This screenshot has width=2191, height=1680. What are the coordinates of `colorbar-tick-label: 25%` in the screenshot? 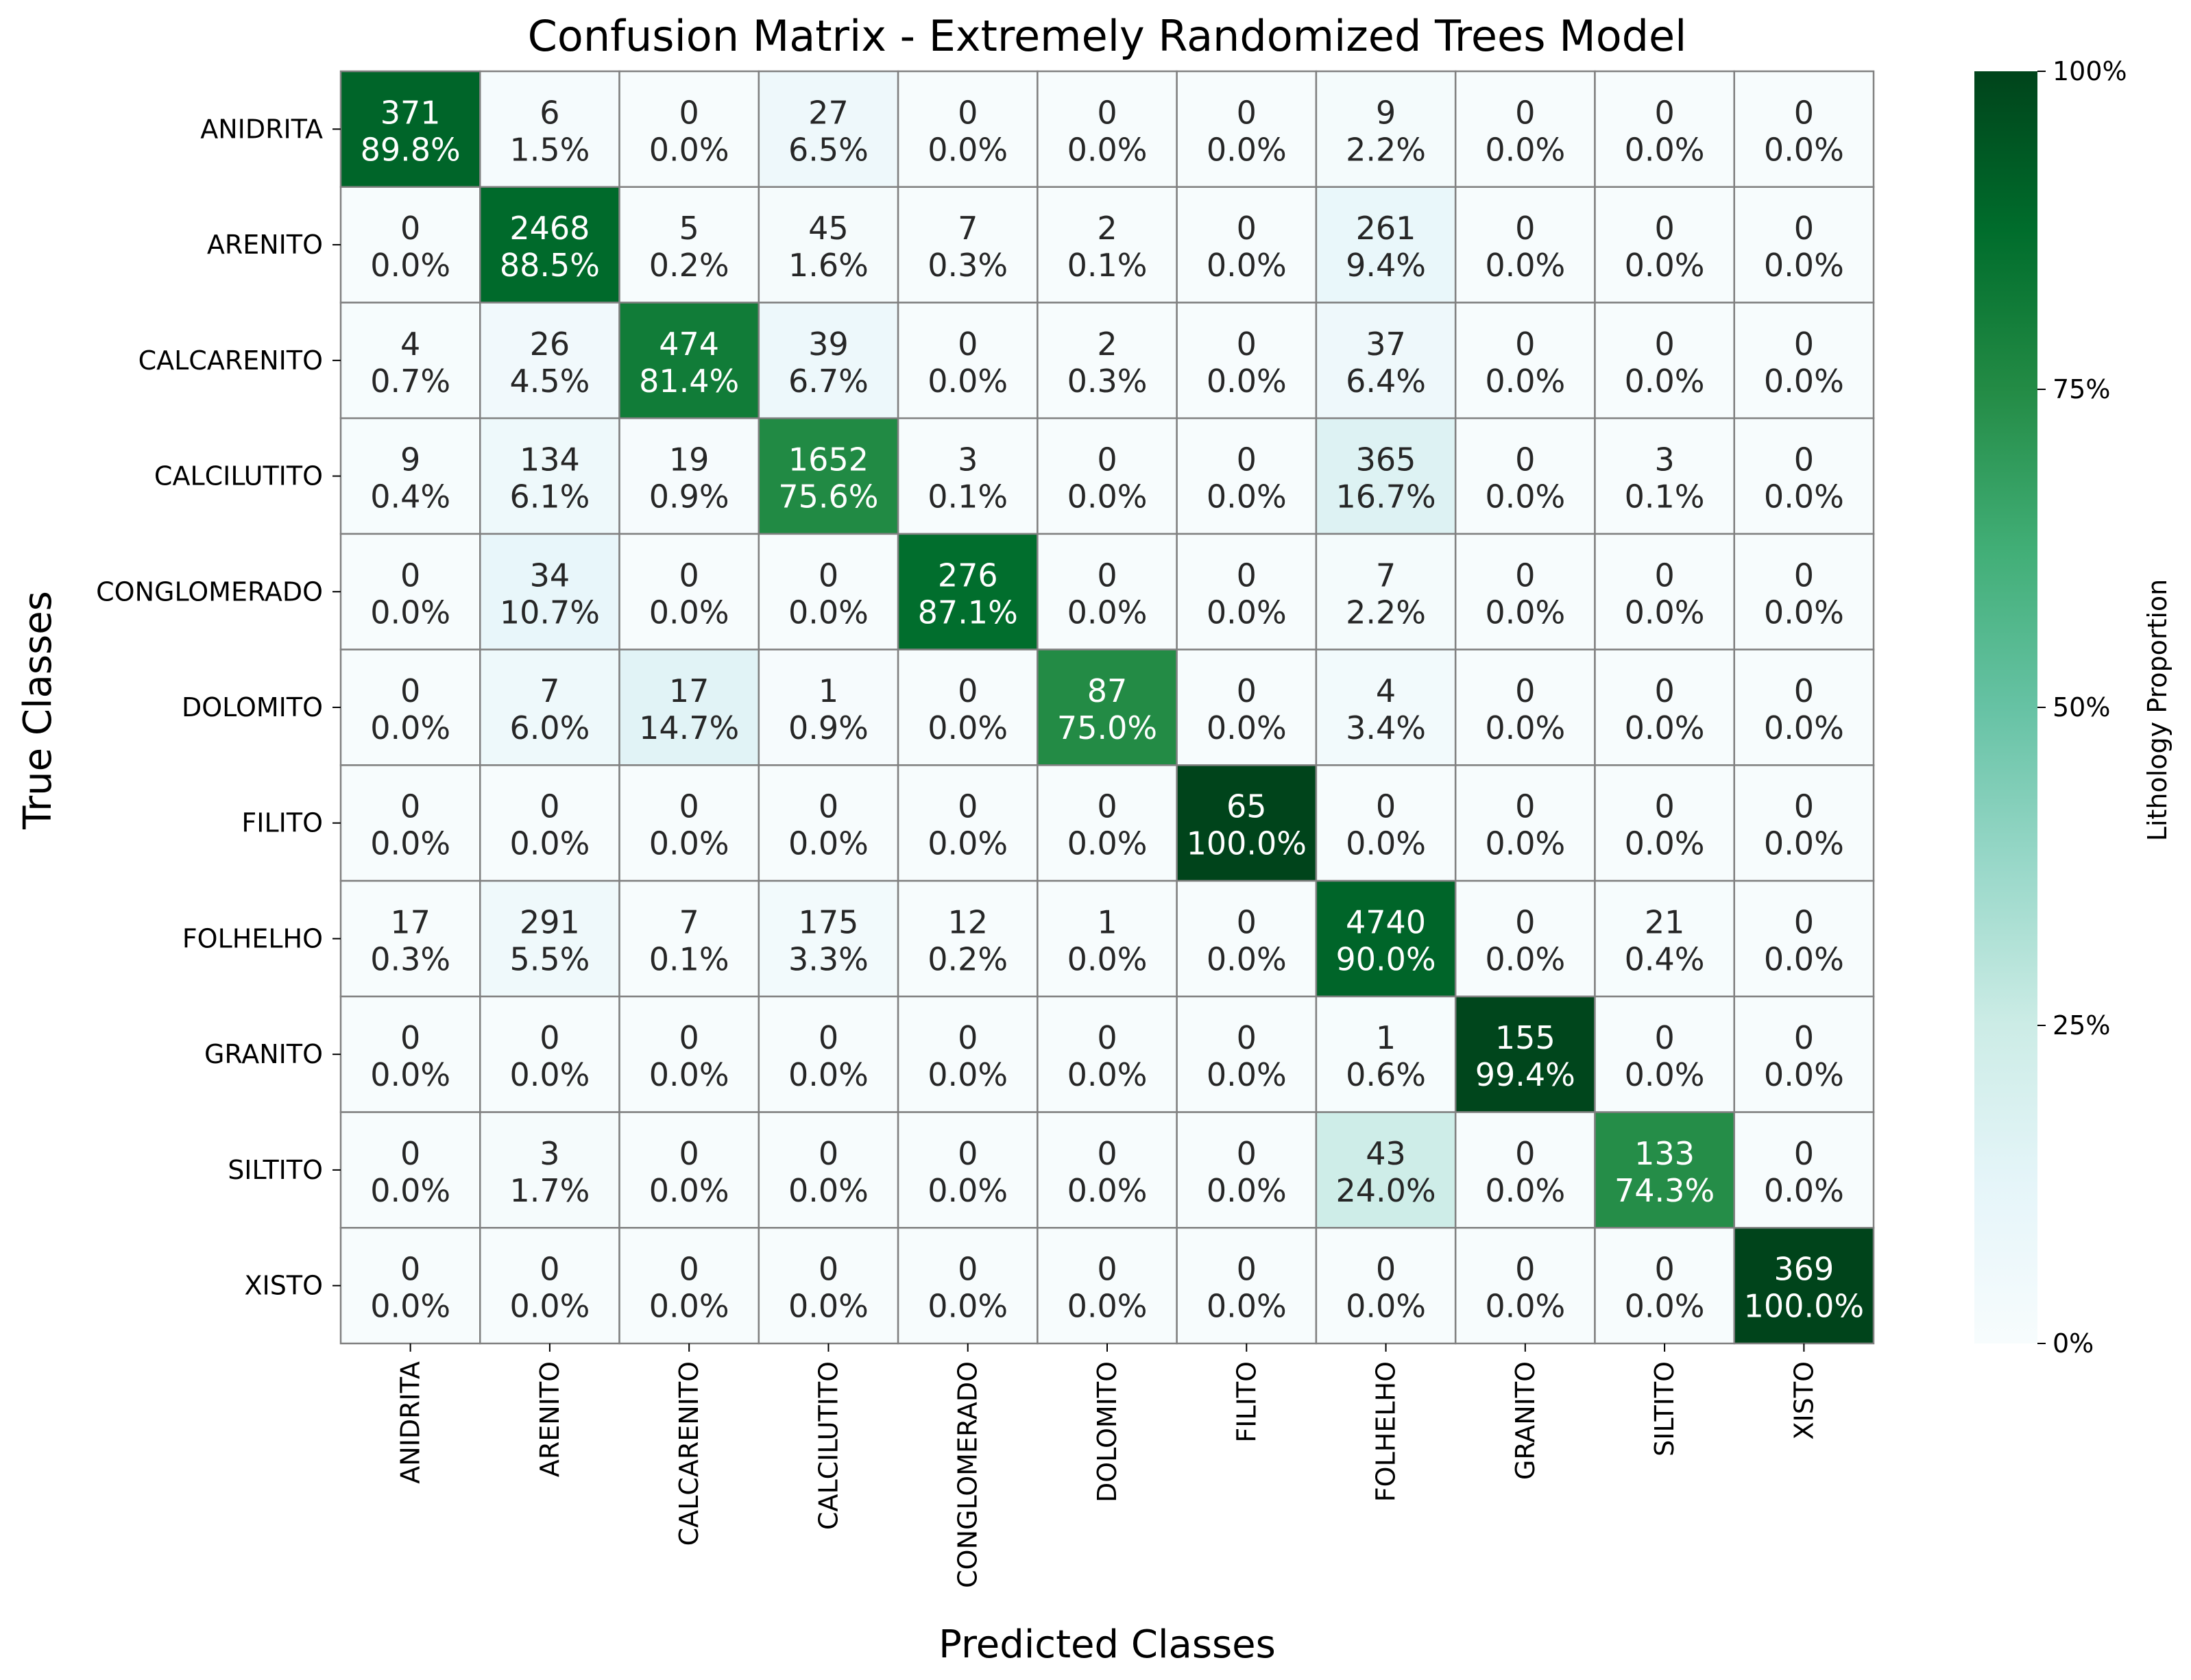 It's located at (2081, 1025).